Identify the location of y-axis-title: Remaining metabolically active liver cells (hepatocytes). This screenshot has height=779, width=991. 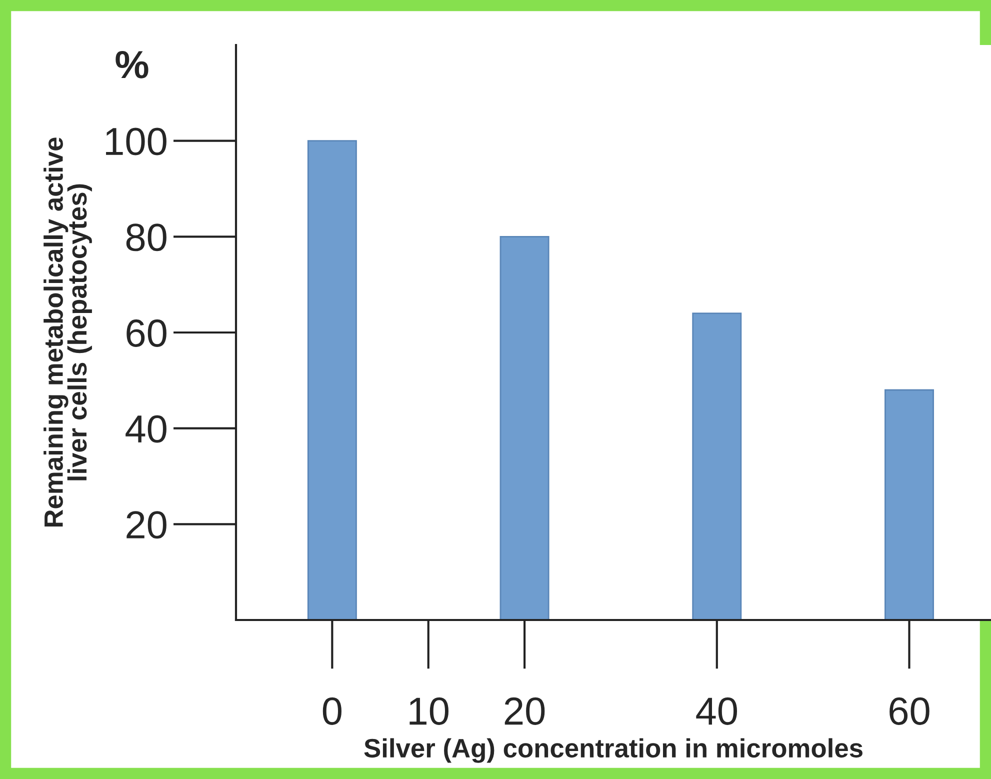
(68, 332).